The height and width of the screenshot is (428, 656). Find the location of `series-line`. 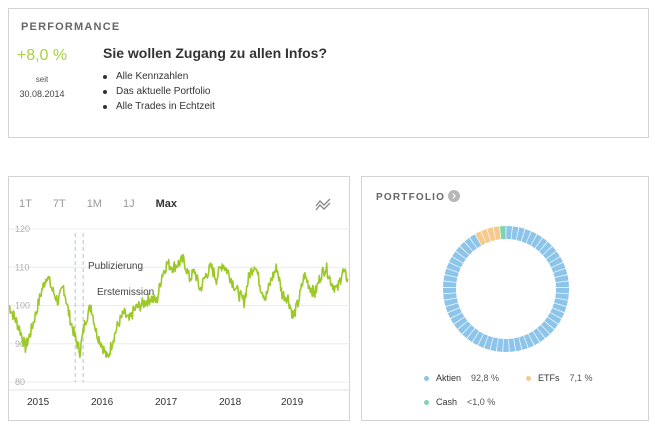

series-line is located at coordinates (179, 305).